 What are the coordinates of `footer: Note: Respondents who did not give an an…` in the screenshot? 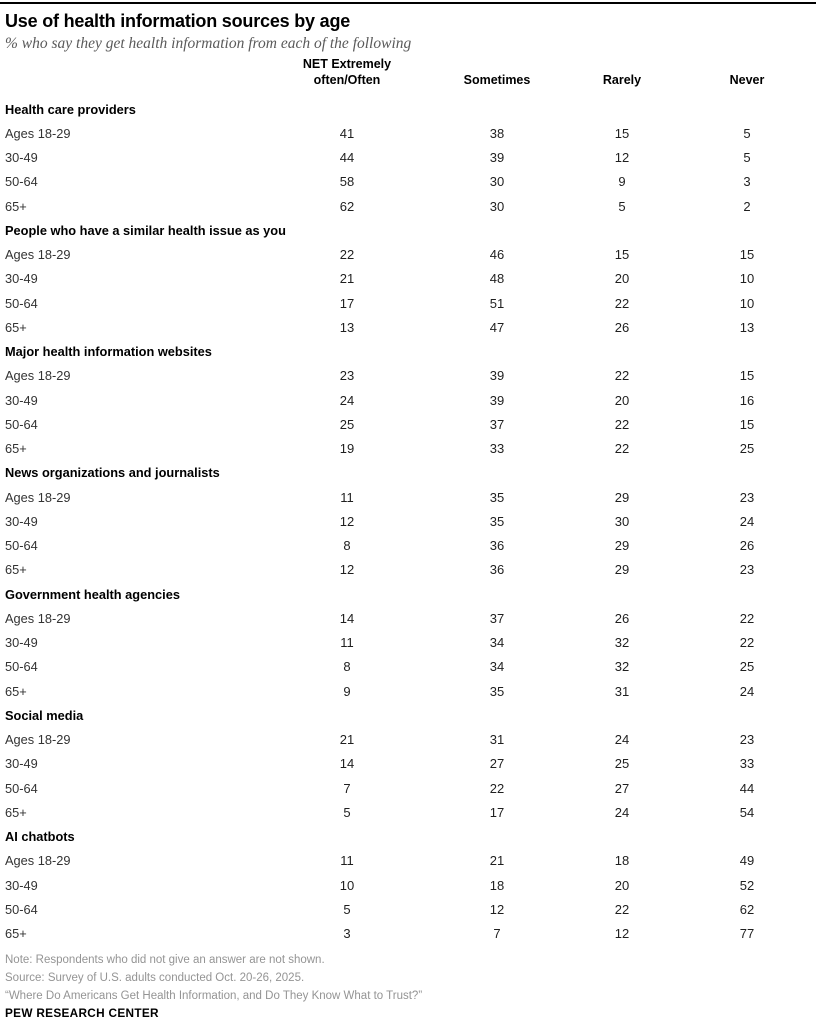 It's located at (407, 985).